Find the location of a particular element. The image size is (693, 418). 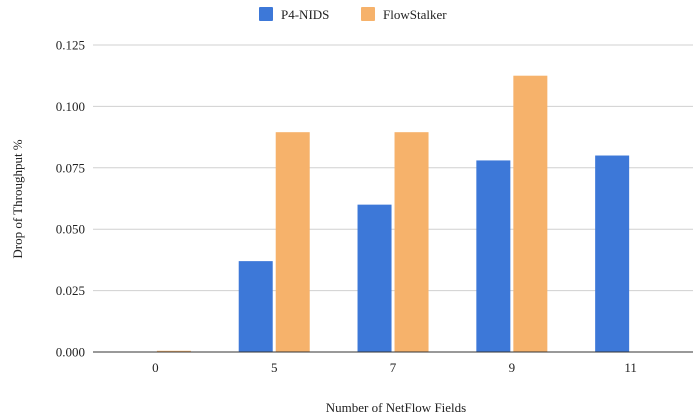

x-tick-label: 9 is located at coordinates (512, 367).